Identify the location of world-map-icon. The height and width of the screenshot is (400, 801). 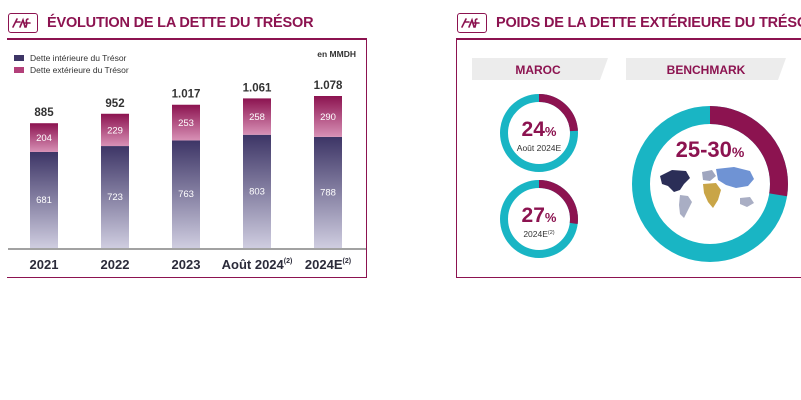
(707, 192).